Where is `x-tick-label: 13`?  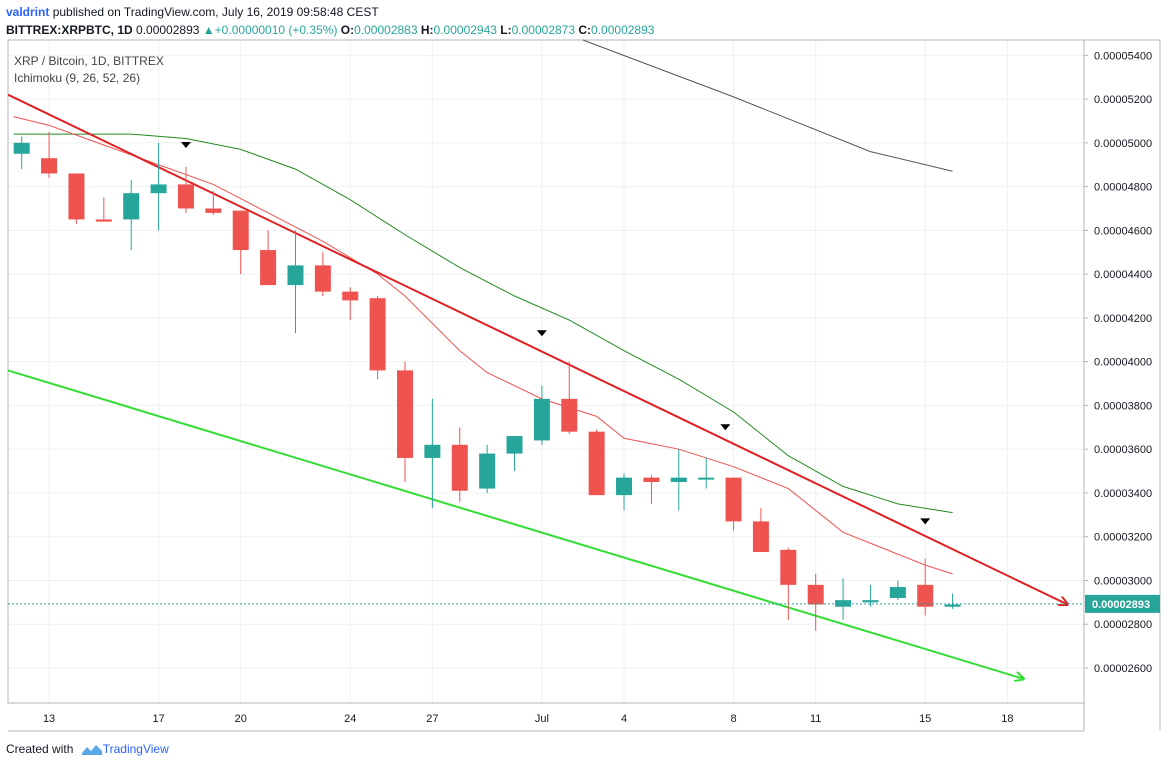 x-tick-label: 13 is located at coordinates (49, 719).